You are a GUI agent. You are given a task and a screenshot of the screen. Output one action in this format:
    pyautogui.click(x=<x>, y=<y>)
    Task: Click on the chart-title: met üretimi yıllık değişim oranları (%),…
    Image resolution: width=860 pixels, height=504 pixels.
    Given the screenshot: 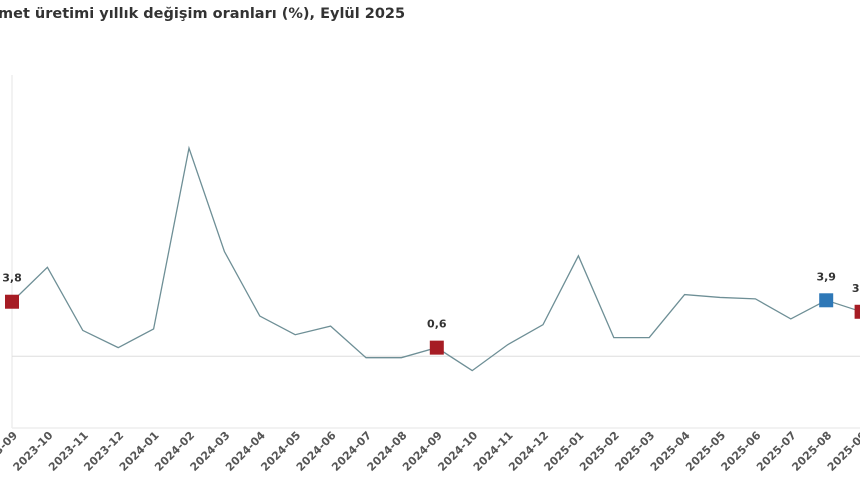 What is the action you would take?
    pyautogui.click(x=203, y=14)
    